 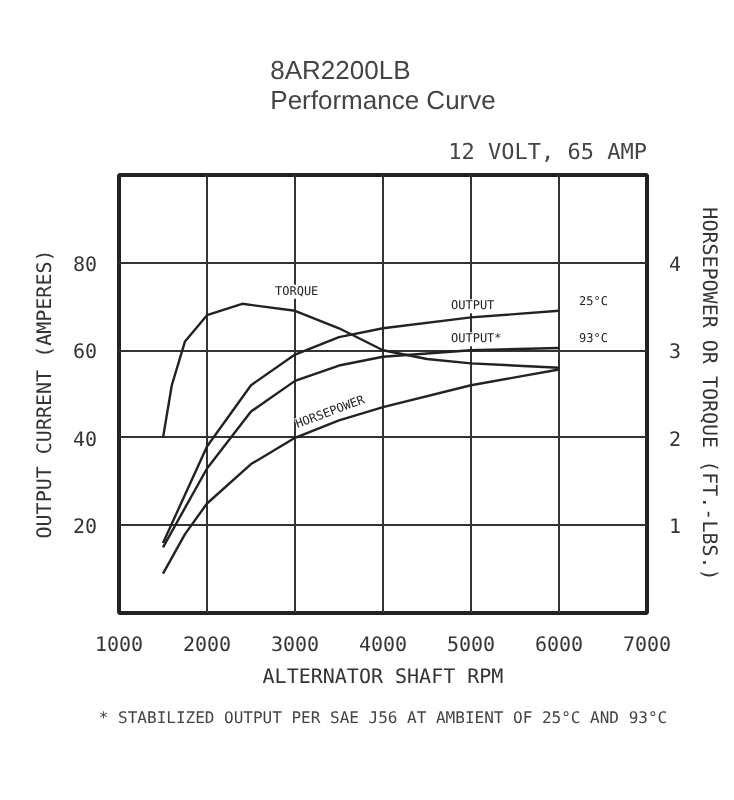 I want to click on x-tick-label: 3000, so click(x=295, y=646).